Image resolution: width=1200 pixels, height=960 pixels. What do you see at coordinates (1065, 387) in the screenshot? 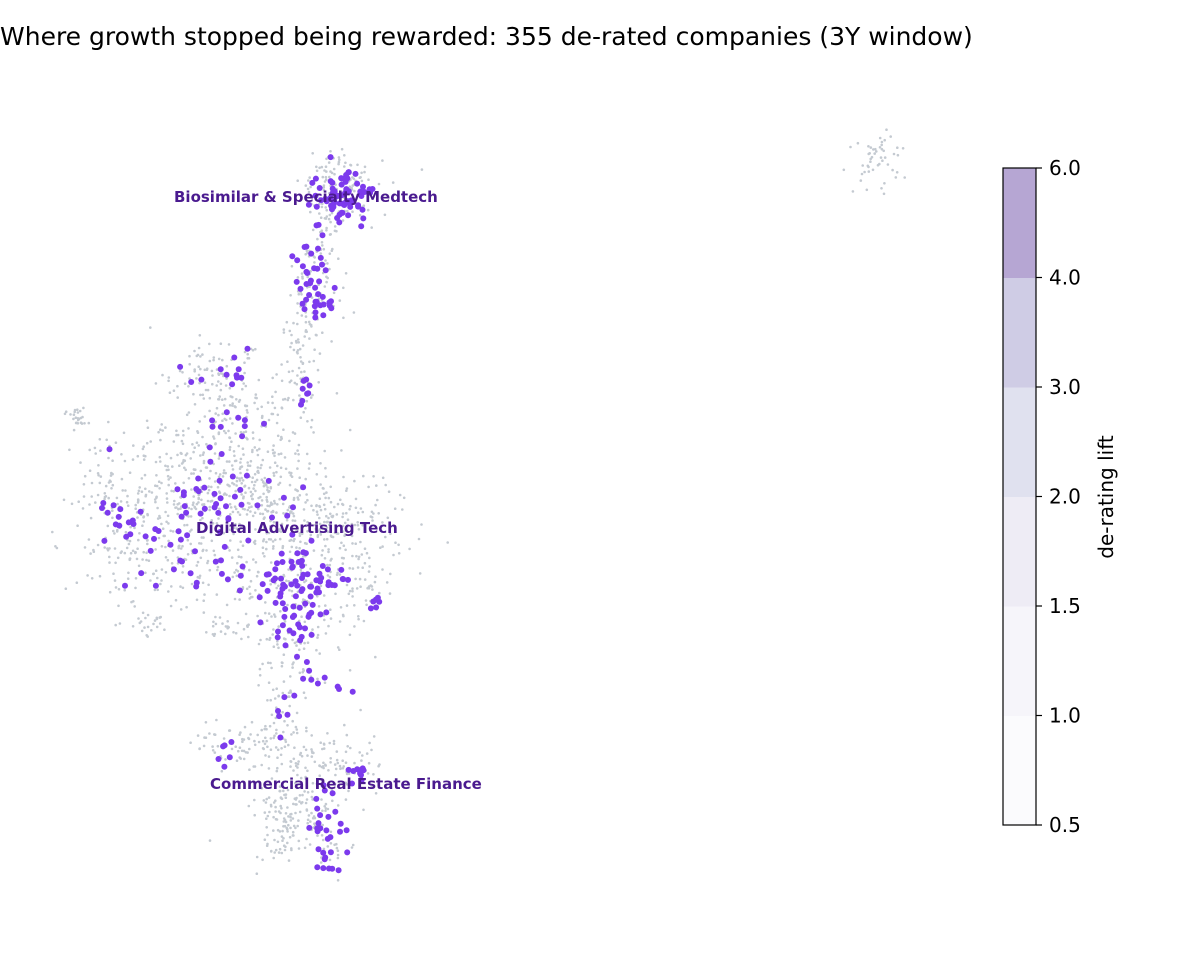
I see `colorbar-tick-label: 3.0` at bounding box center [1065, 387].